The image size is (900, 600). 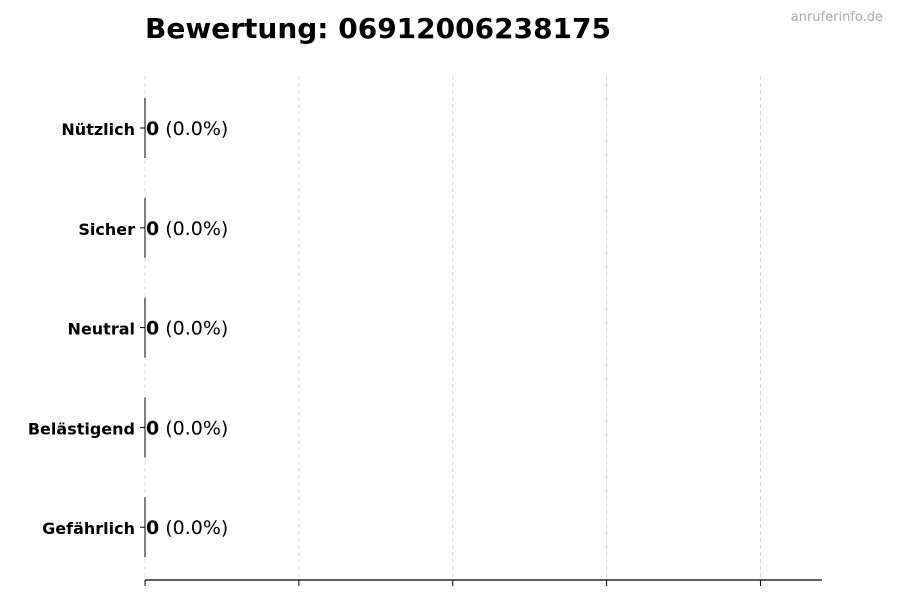 I want to click on category-label: Sicher, so click(x=106, y=229).